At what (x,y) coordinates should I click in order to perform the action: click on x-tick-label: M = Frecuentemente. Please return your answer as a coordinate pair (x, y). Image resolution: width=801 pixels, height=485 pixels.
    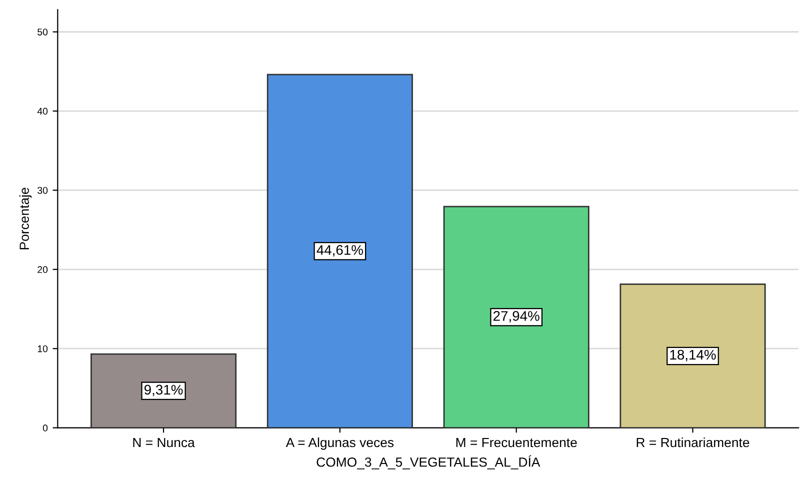
    Looking at the image, I should click on (516, 443).